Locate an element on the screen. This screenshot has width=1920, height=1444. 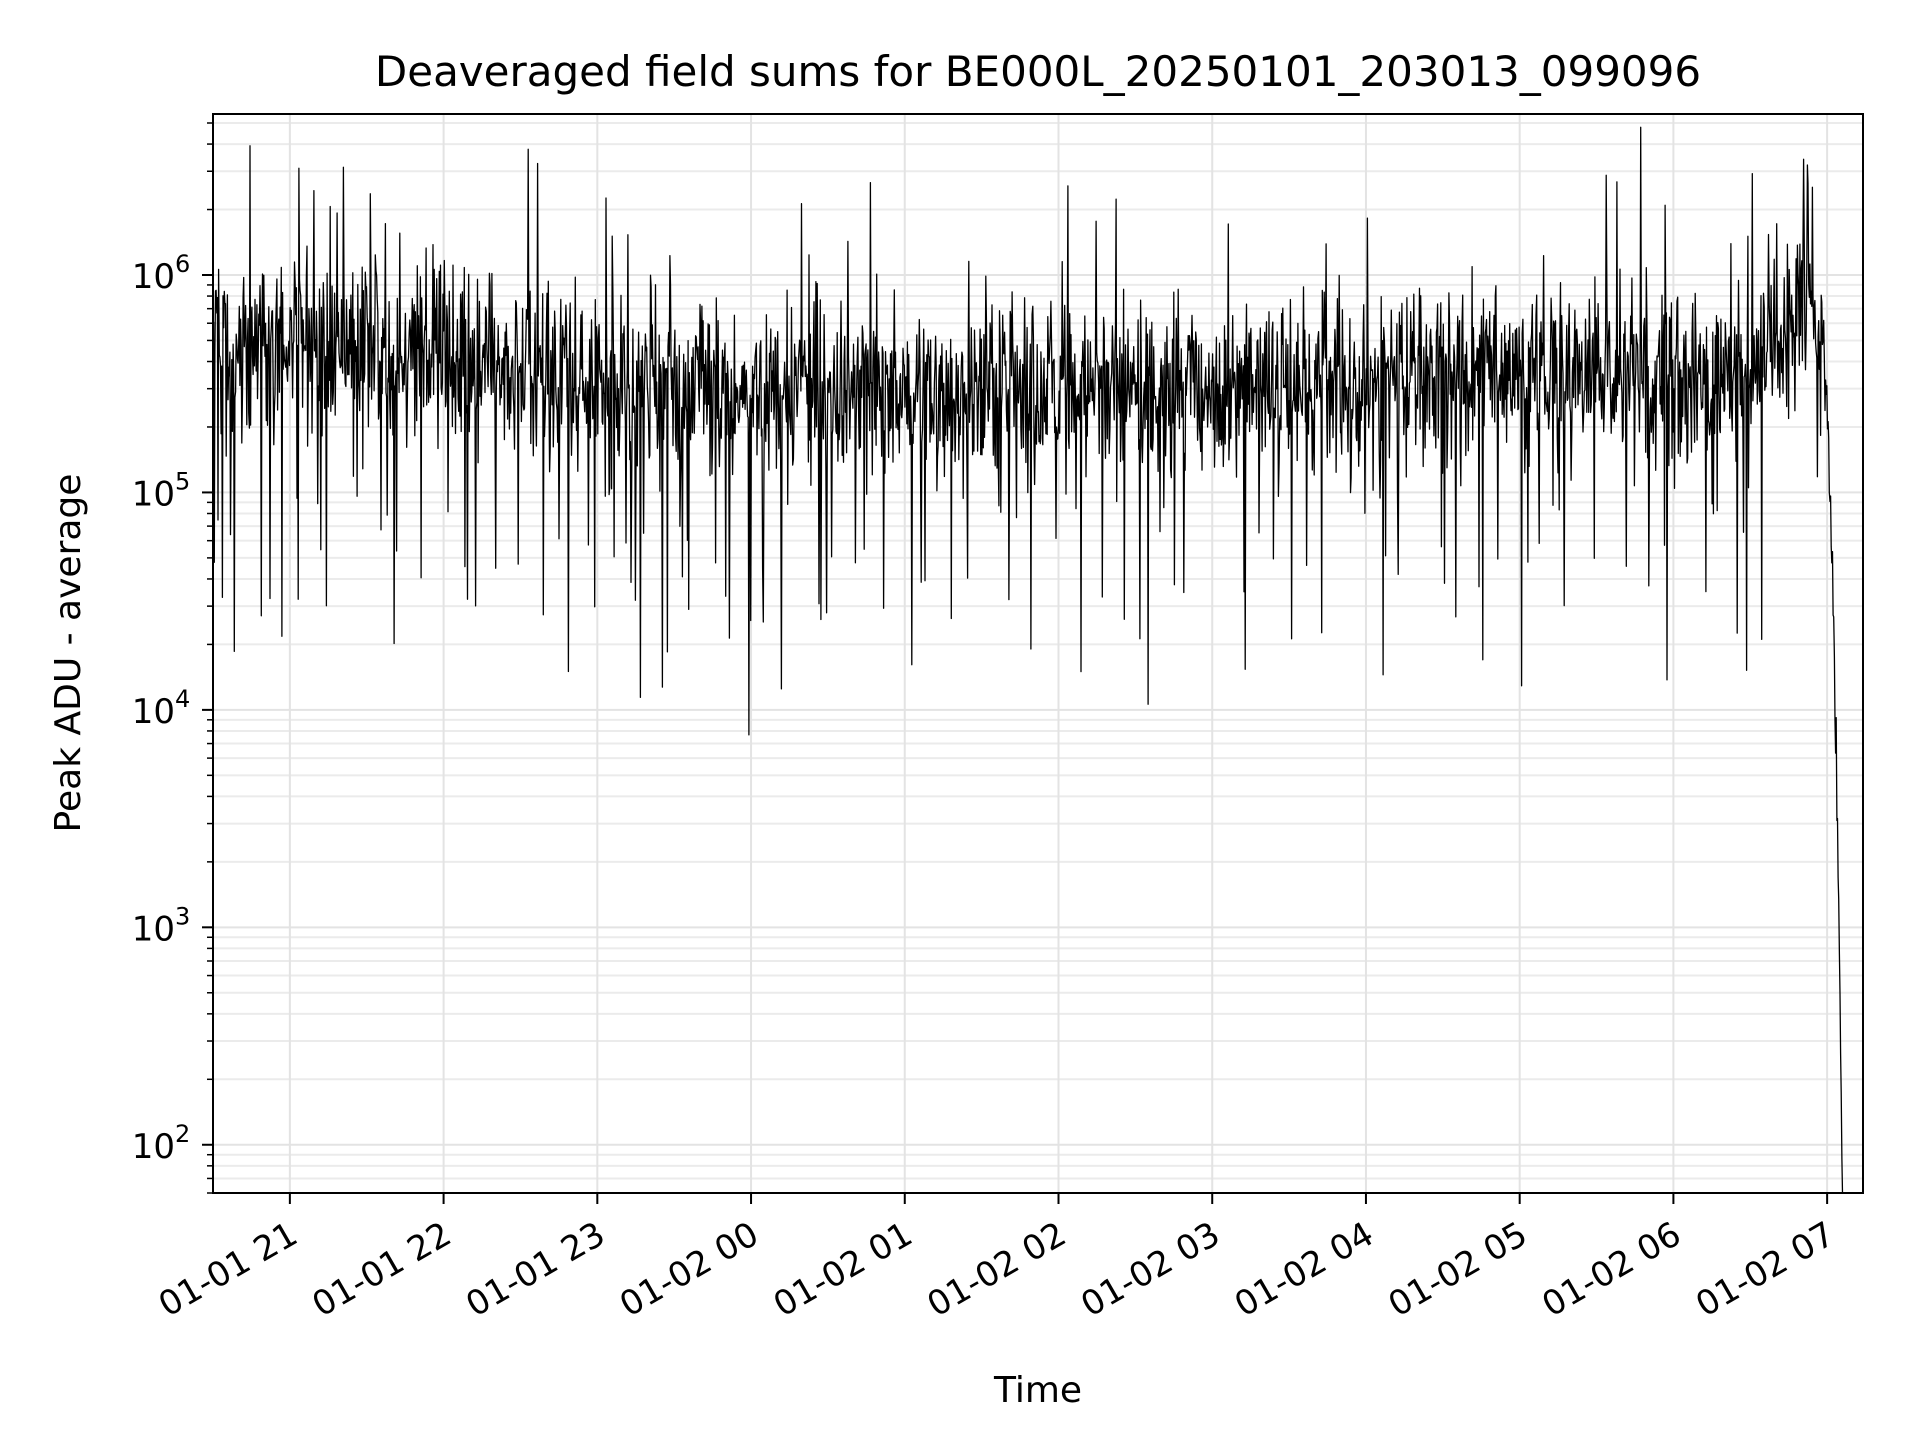
y-axis-label: Peak ADU - average is located at coordinates (68, 653).